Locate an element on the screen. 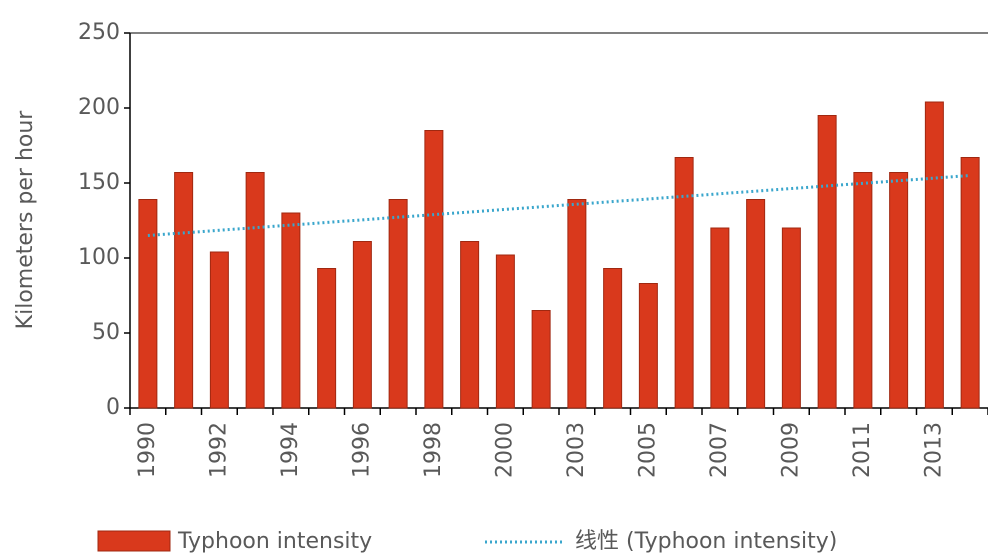 The image size is (988, 558). legend-label: 线性 (Typhoon intensity) is located at coordinates (706, 541).